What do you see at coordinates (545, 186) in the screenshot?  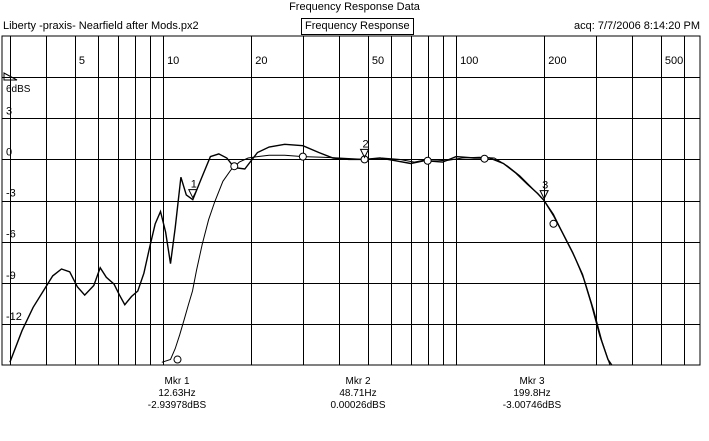 I see `marker-3-number: 3` at bounding box center [545, 186].